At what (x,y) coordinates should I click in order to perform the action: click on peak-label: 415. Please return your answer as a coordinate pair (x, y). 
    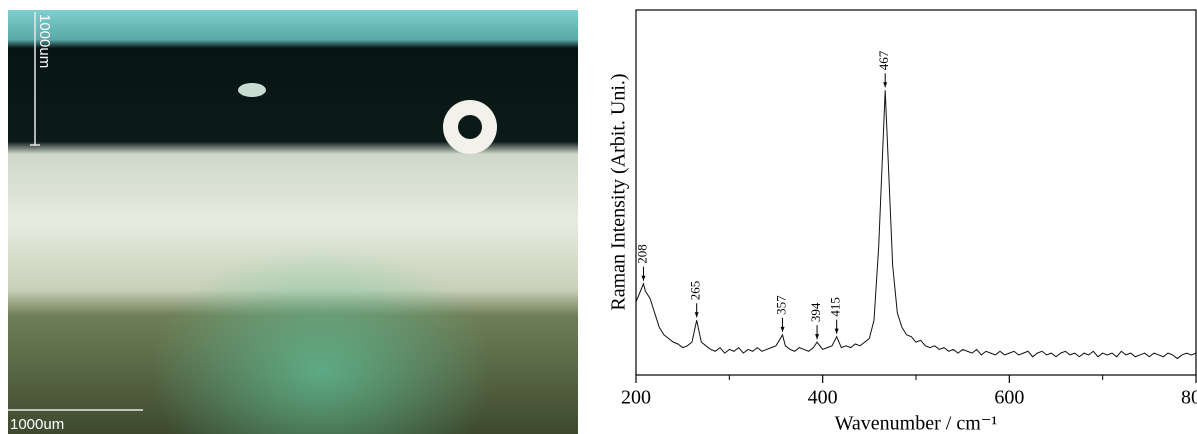
    Looking at the image, I should click on (835, 307).